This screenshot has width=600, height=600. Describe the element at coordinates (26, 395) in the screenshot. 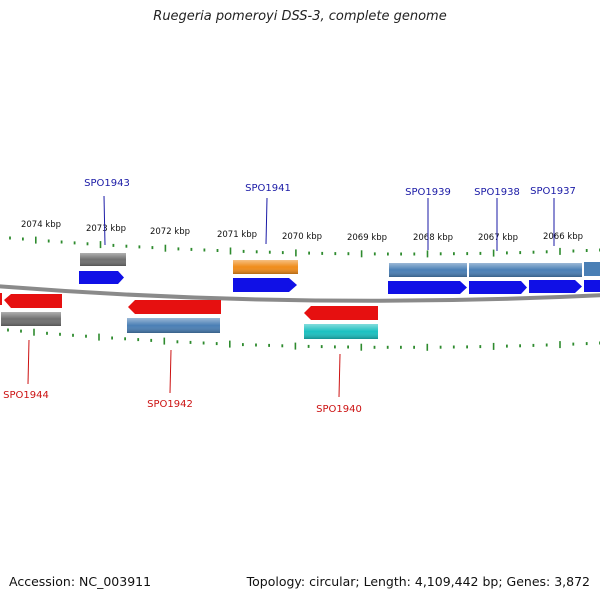

I see `gene-label-spo1944: SPO1944` at that location.